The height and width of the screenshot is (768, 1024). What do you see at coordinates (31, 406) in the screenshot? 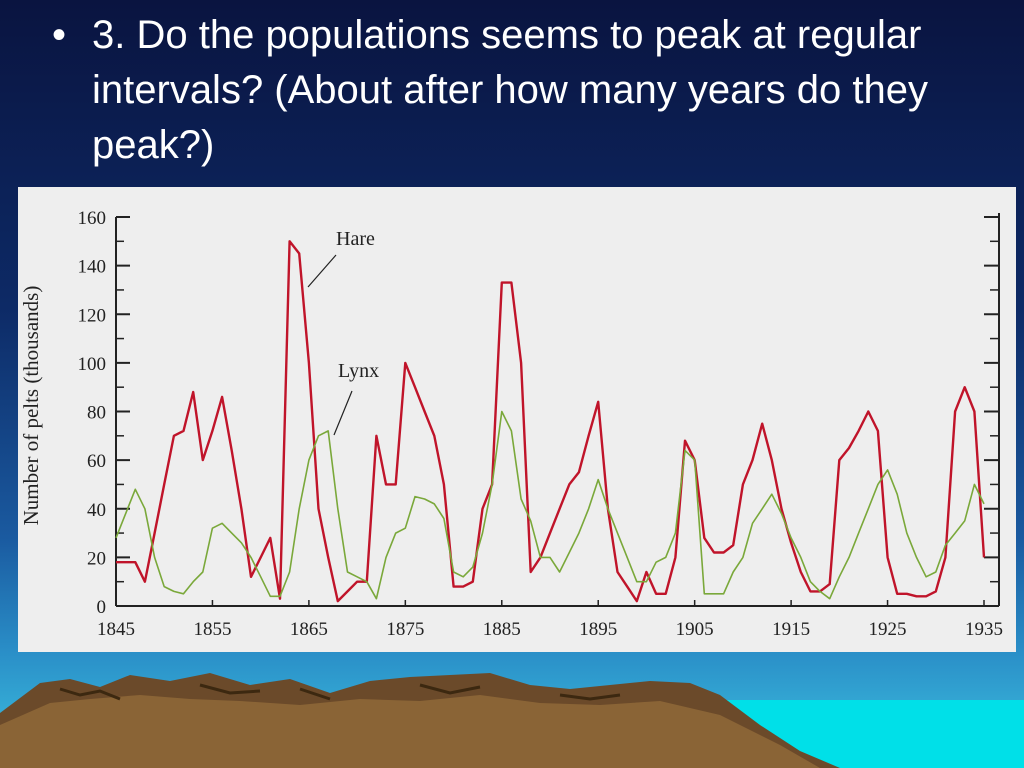
I see `y-axis-label: Number of pelts (thousands)` at bounding box center [31, 406].